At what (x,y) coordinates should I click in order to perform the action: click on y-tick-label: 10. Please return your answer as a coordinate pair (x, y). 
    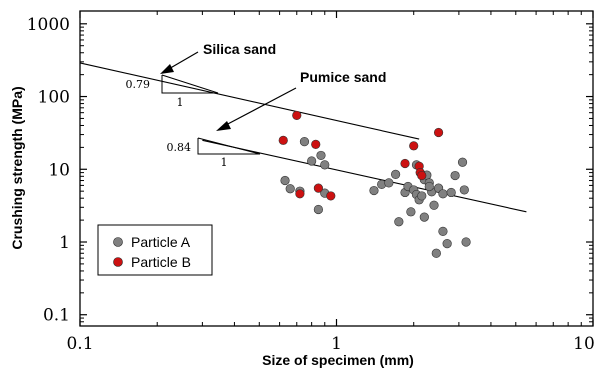
    Looking at the image, I should click on (59, 170).